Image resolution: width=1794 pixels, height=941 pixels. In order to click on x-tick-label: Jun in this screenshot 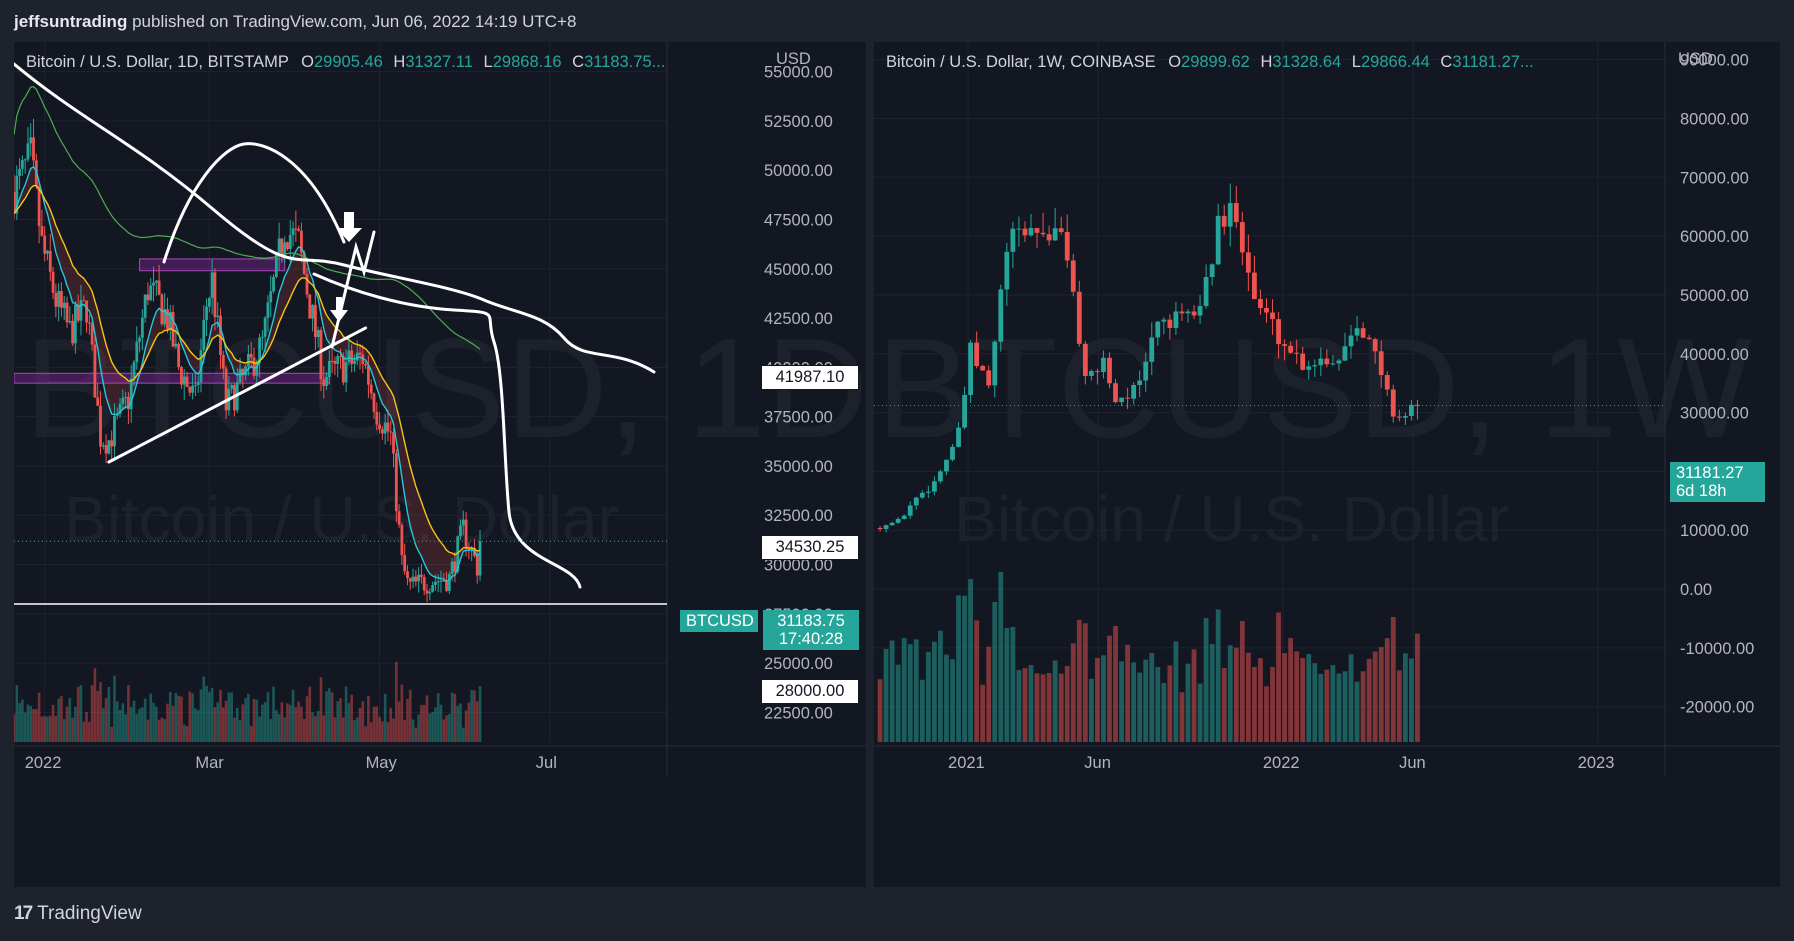, I will do `click(1412, 763)`.